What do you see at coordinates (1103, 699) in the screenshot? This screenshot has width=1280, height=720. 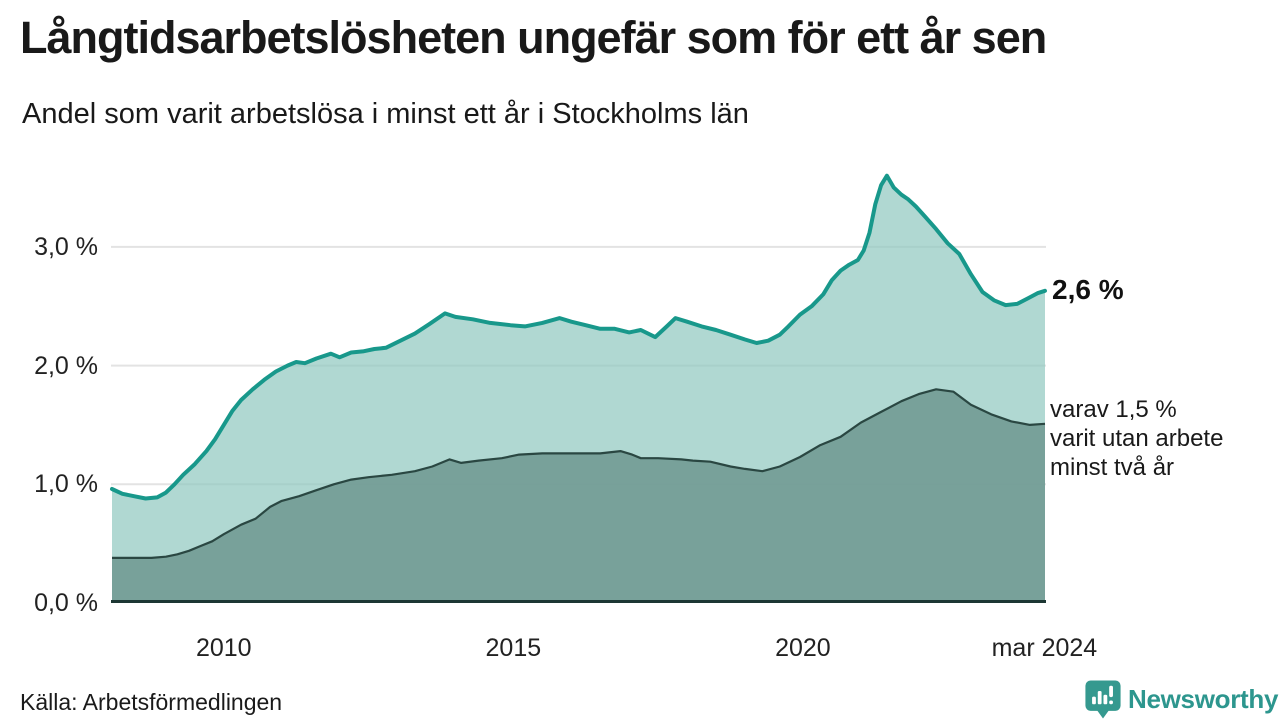 I see `newsworthy-icon` at bounding box center [1103, 699].